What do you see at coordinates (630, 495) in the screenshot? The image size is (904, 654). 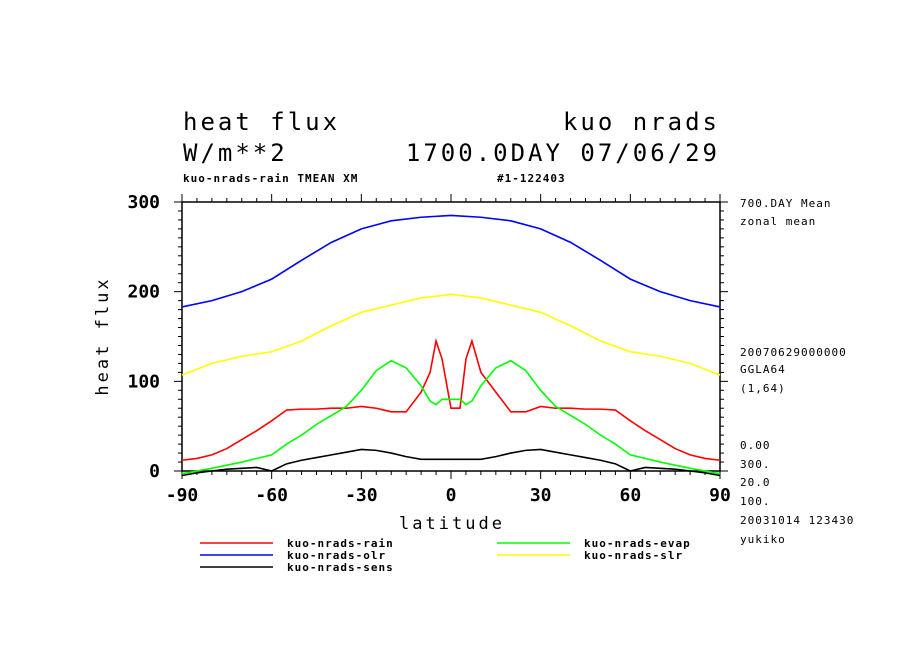 I see `x-tick-label: 60` at bounding box center [630, 495].